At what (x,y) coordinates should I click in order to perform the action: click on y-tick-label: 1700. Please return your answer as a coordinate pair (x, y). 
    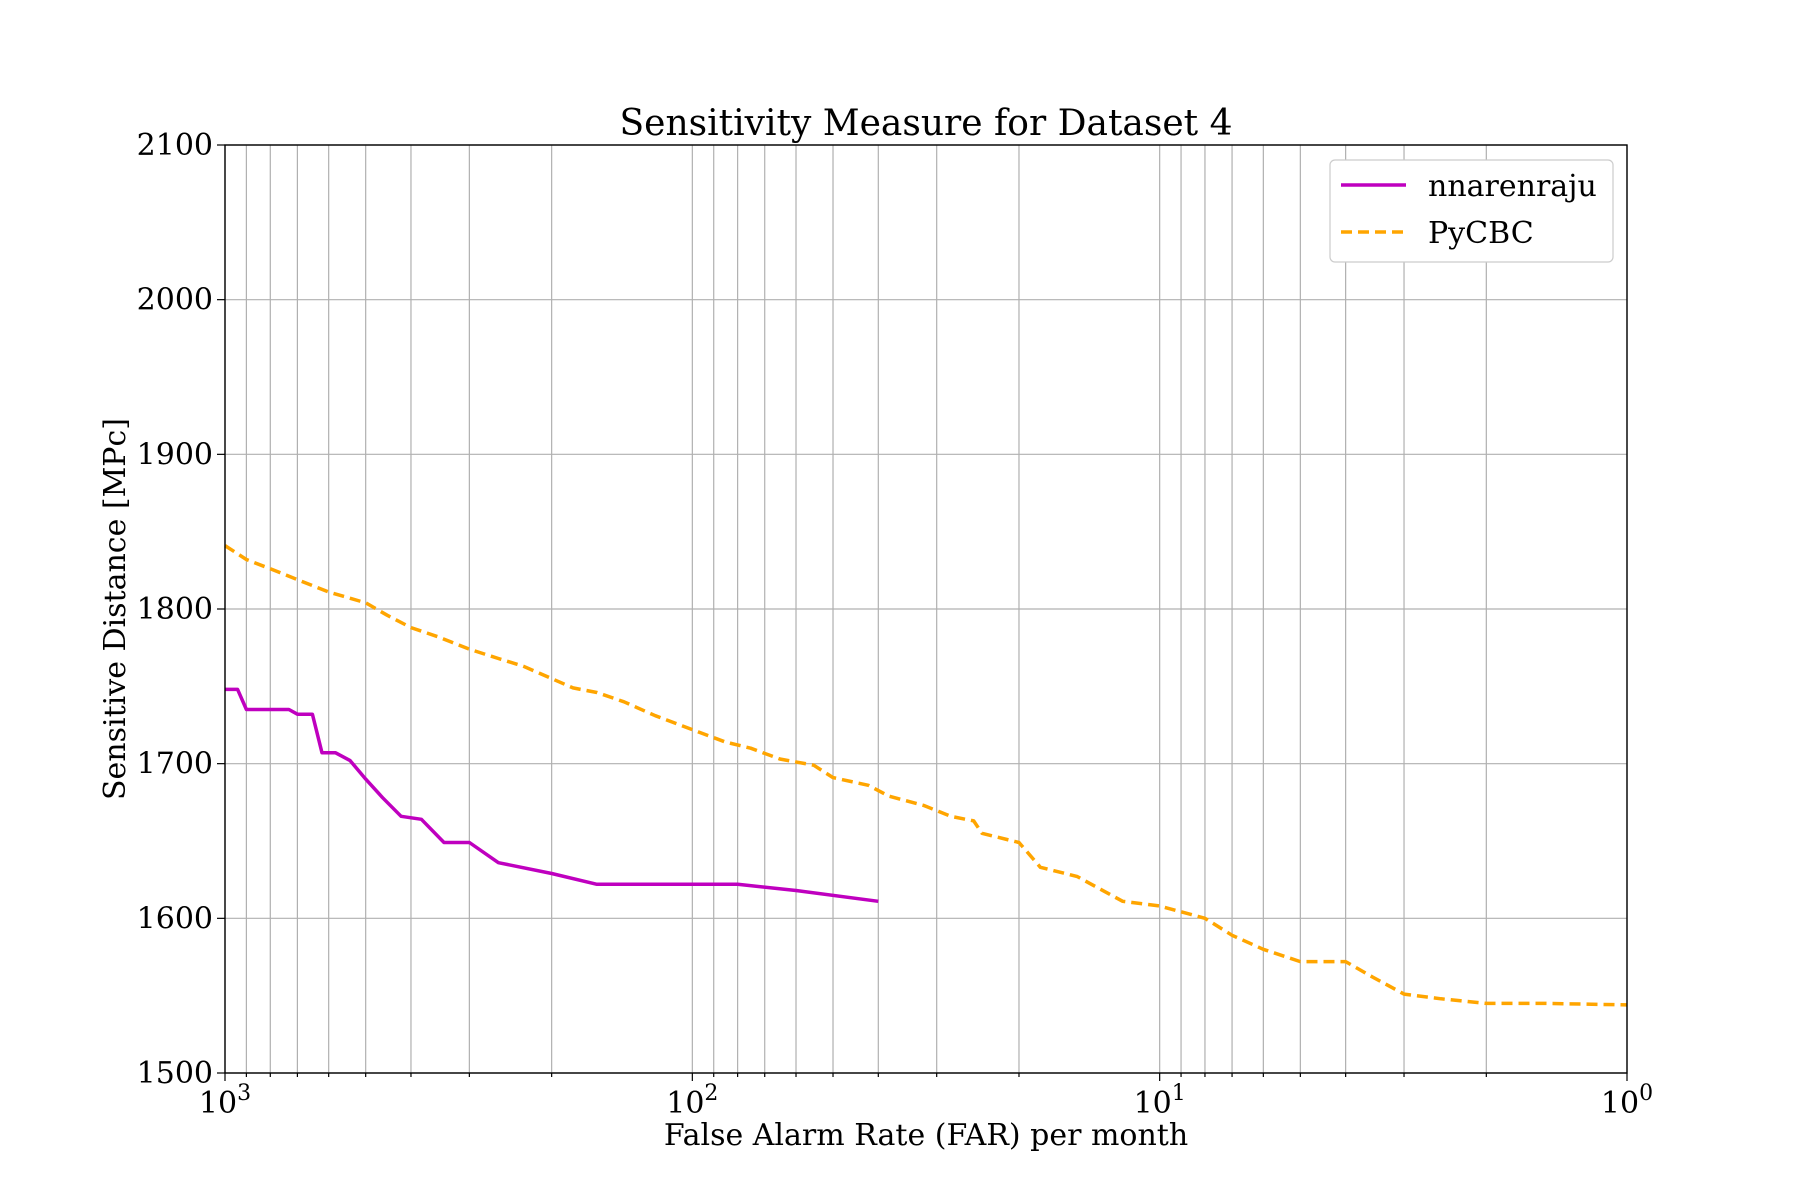
    Looking at the image, I should click on (175, 764).